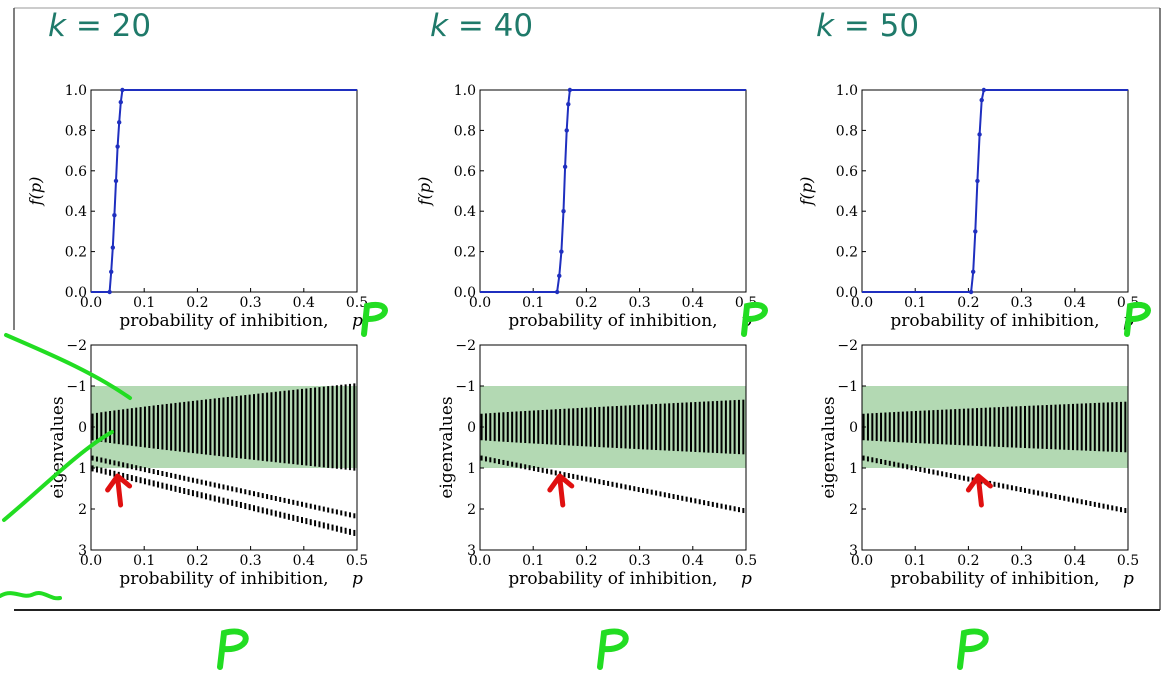 This screenshot has height=677, width=1168. Describe the element at coordinates (465, 172) in the screenshot. I see `fp-y-tick-label: 0.6` at that location.